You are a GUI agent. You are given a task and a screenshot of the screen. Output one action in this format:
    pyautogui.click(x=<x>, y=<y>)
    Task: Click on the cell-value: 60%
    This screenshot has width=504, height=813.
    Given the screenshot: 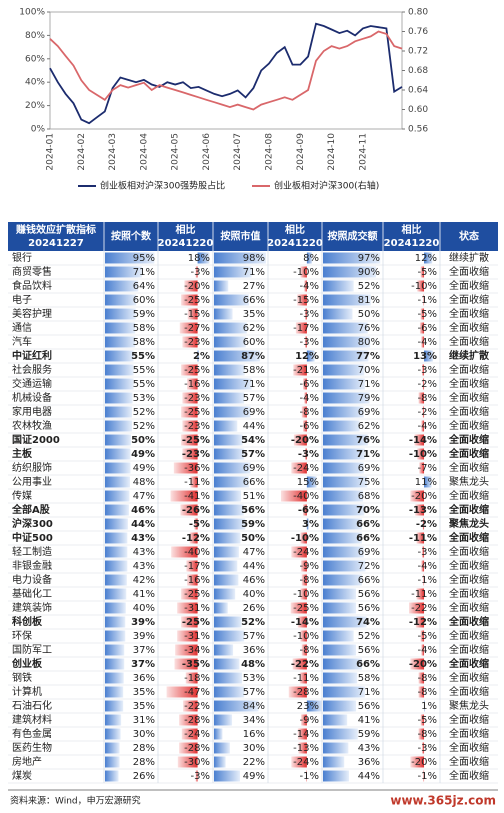 What is the action you would take?
    pyautogui.click(x=254, y=342)
    